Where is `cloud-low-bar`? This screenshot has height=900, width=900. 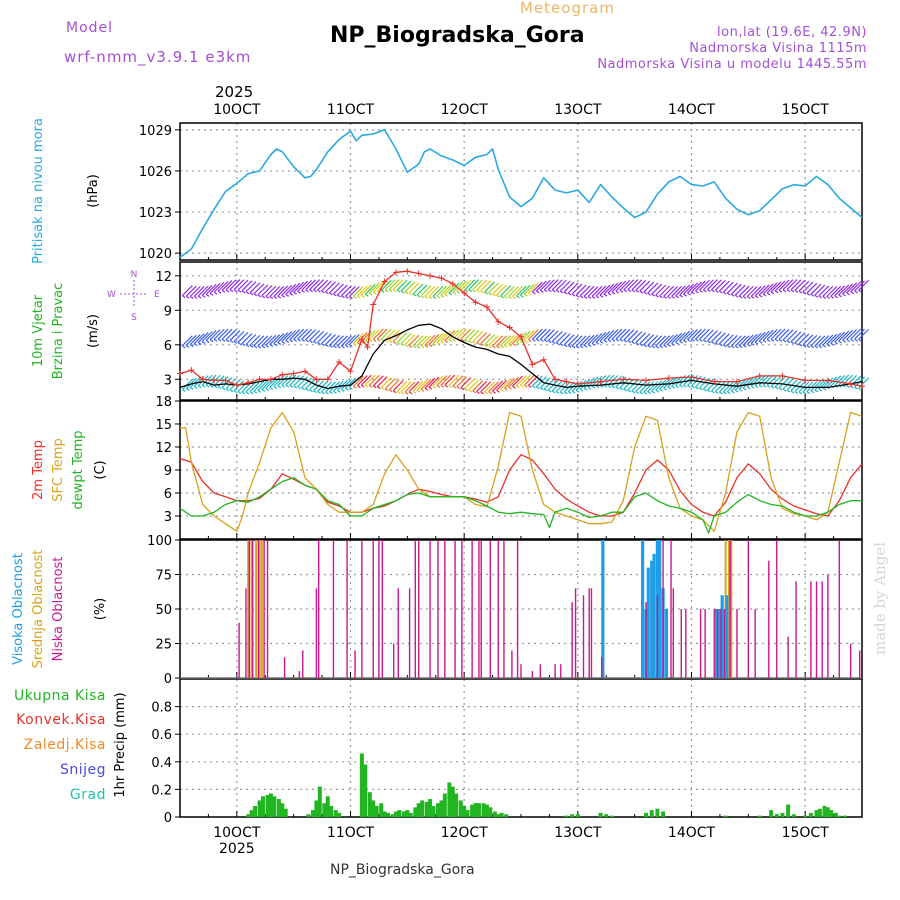 cloud-low-bar is located at coordinates (415, 609).